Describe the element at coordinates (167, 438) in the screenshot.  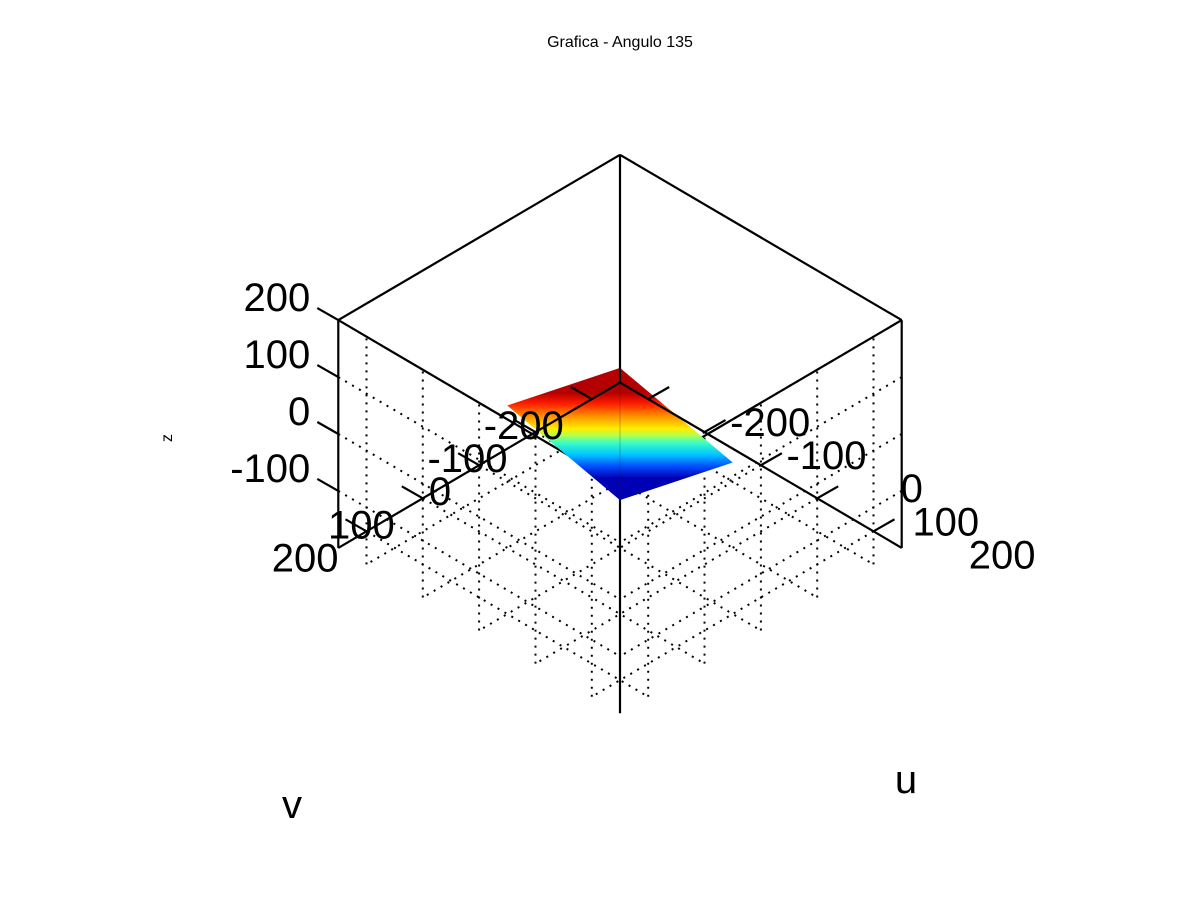
I see `z-axis-label: z` at that location.